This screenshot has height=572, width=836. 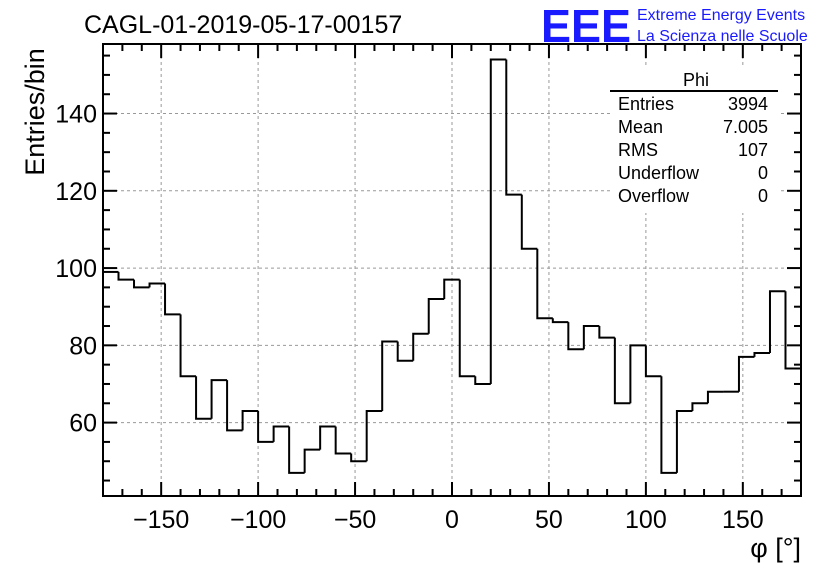 I want to click on stats-value-mean: 7.005, so click(x=745, y=127).